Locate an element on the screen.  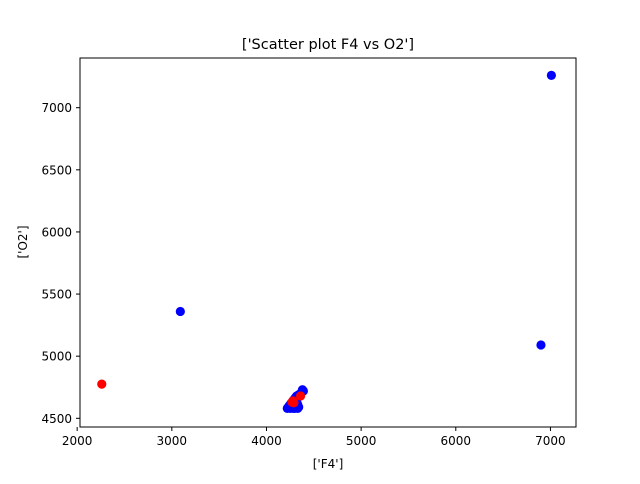
x-axis-label: ['F4'] is located at coordinates (328, 464).